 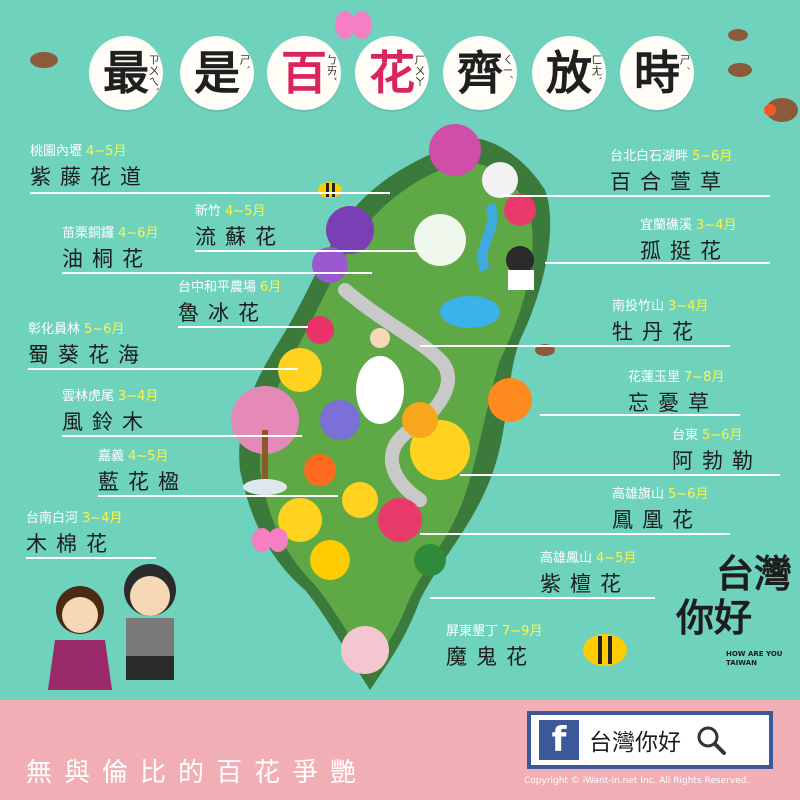 I want to click on flower-label-tainan: 台南白河 3~4月 木棉花, so click(x=74, y=533).